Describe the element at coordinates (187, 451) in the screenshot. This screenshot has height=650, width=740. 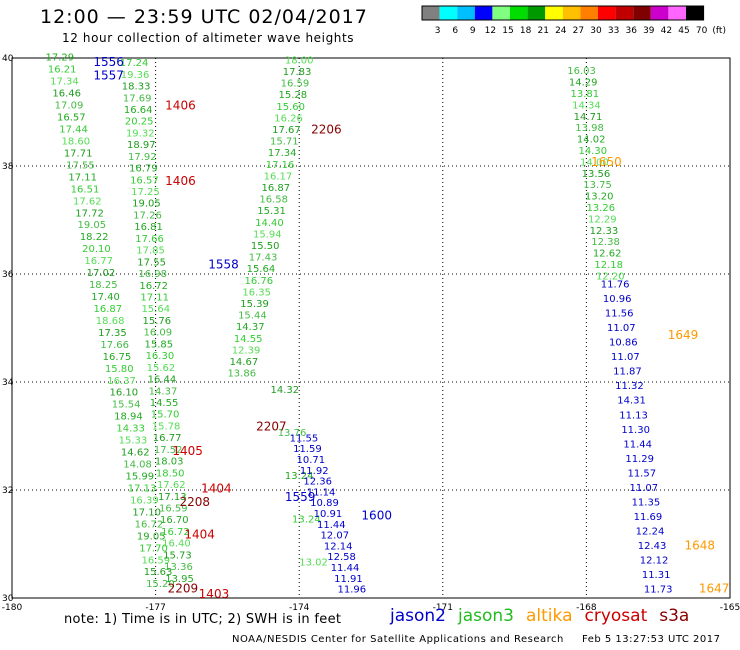
I see `pass-time-label: 1405` at that location.